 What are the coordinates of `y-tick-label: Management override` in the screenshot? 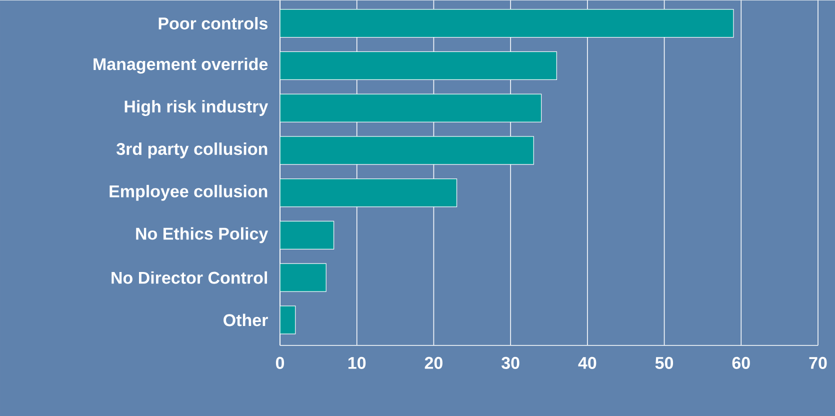 It's located at (181, 66).